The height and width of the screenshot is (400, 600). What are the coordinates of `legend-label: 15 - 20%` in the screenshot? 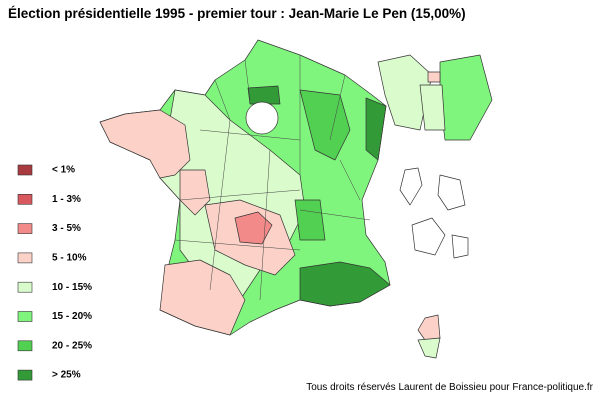 It's located at (72, 316).